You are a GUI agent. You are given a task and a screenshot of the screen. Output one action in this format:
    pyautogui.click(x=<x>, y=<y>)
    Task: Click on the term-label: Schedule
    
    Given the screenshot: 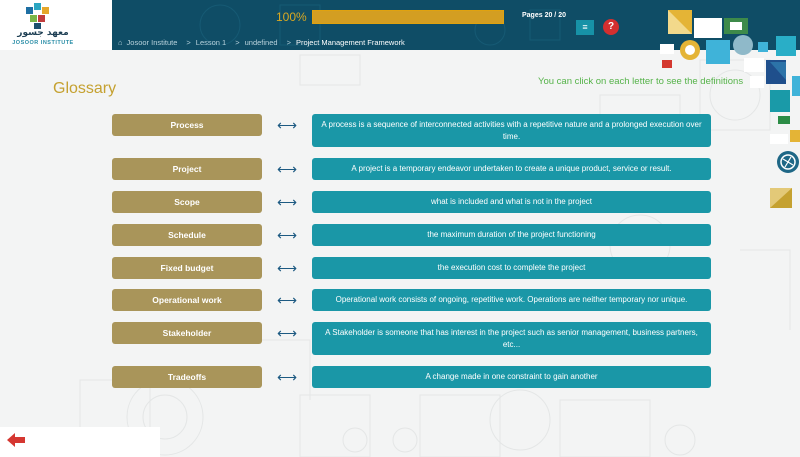 What is the action you would take?
    pyautogui.click(x=187, y=235)
    